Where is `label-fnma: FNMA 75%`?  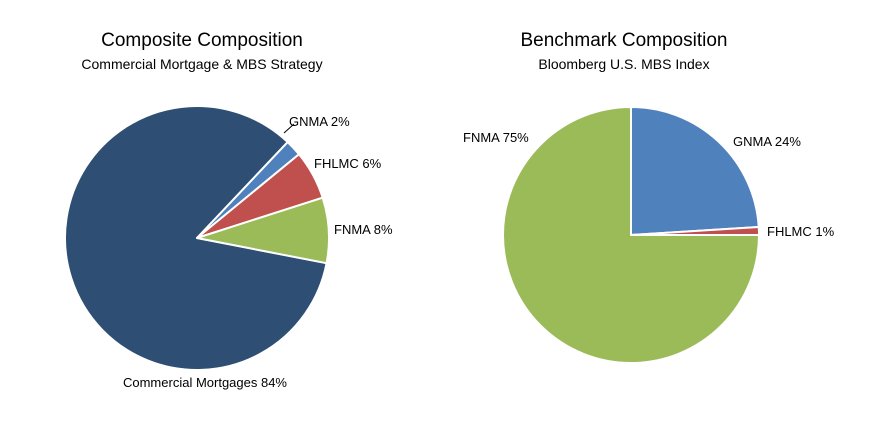 label-fnma: FNMA 75% is located at coordinates (496, 137).